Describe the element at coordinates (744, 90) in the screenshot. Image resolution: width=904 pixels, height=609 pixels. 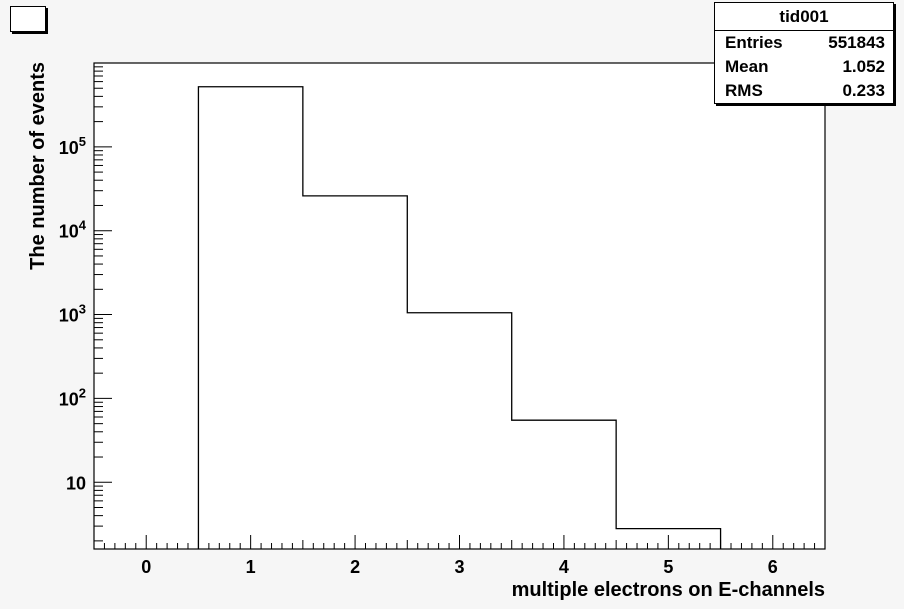
I see `stats-label: RMS` at that location.